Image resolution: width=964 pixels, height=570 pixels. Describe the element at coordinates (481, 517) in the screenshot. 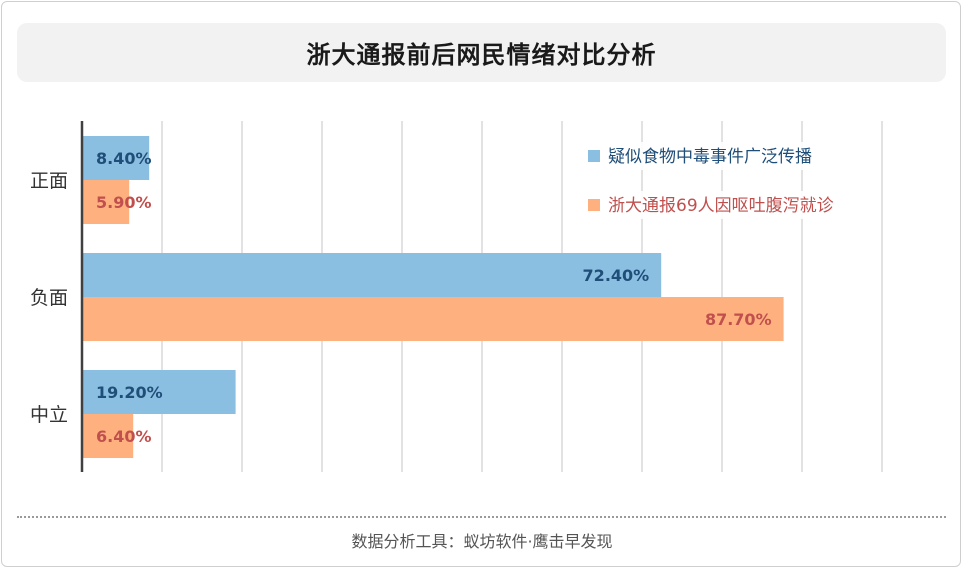

I see `footer-divider` at that location.